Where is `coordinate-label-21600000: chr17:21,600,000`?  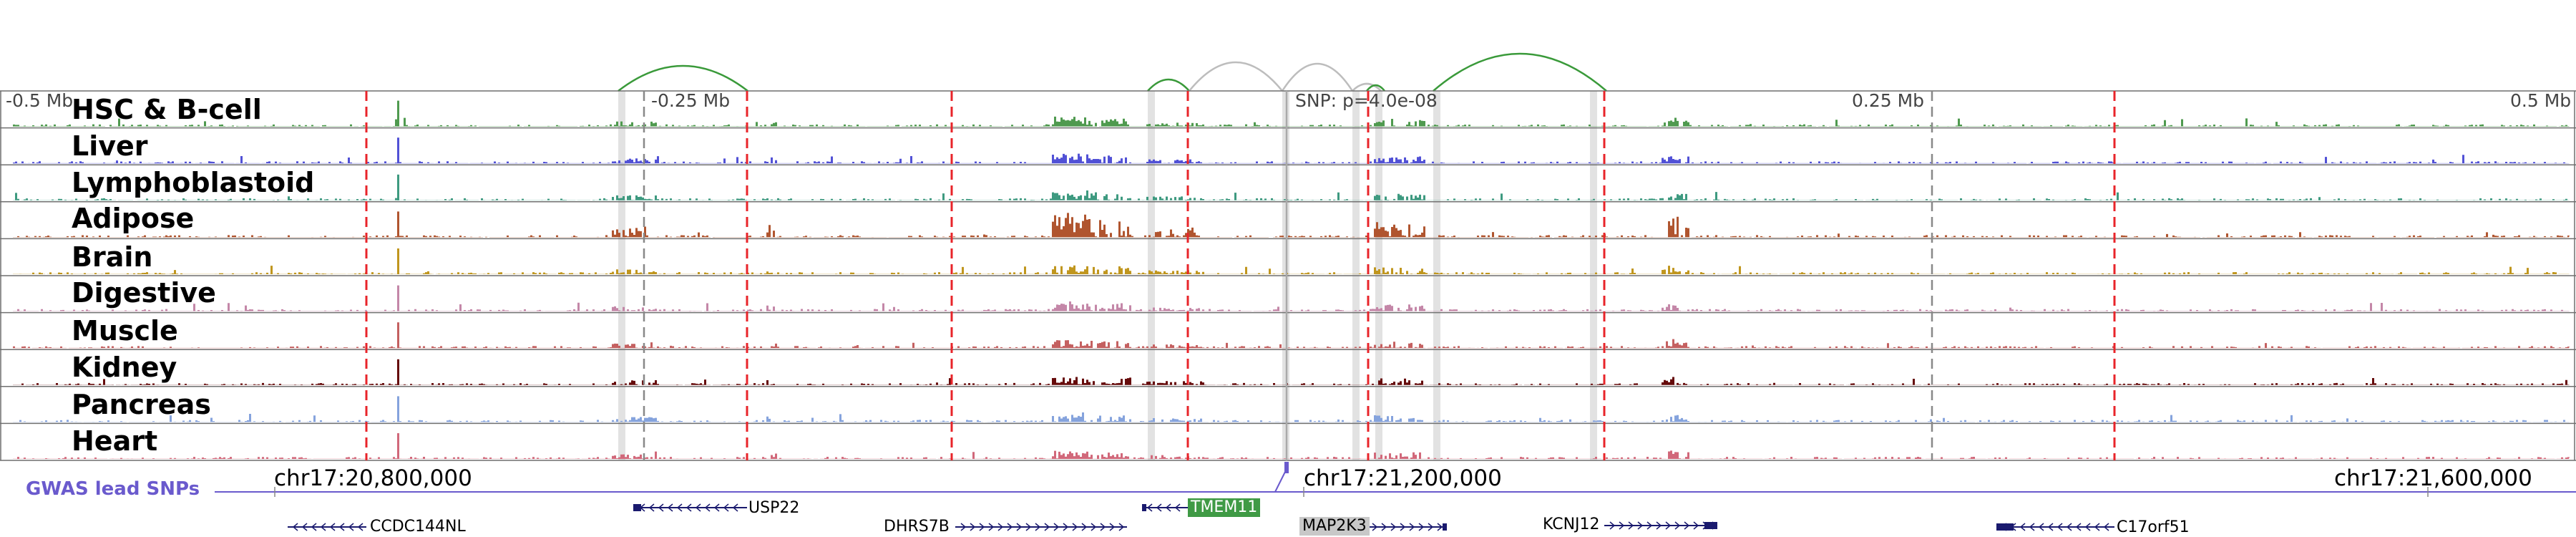 coordinate-label-21600000: chr17:21,600,000 is located at coordinates (2433, 478).